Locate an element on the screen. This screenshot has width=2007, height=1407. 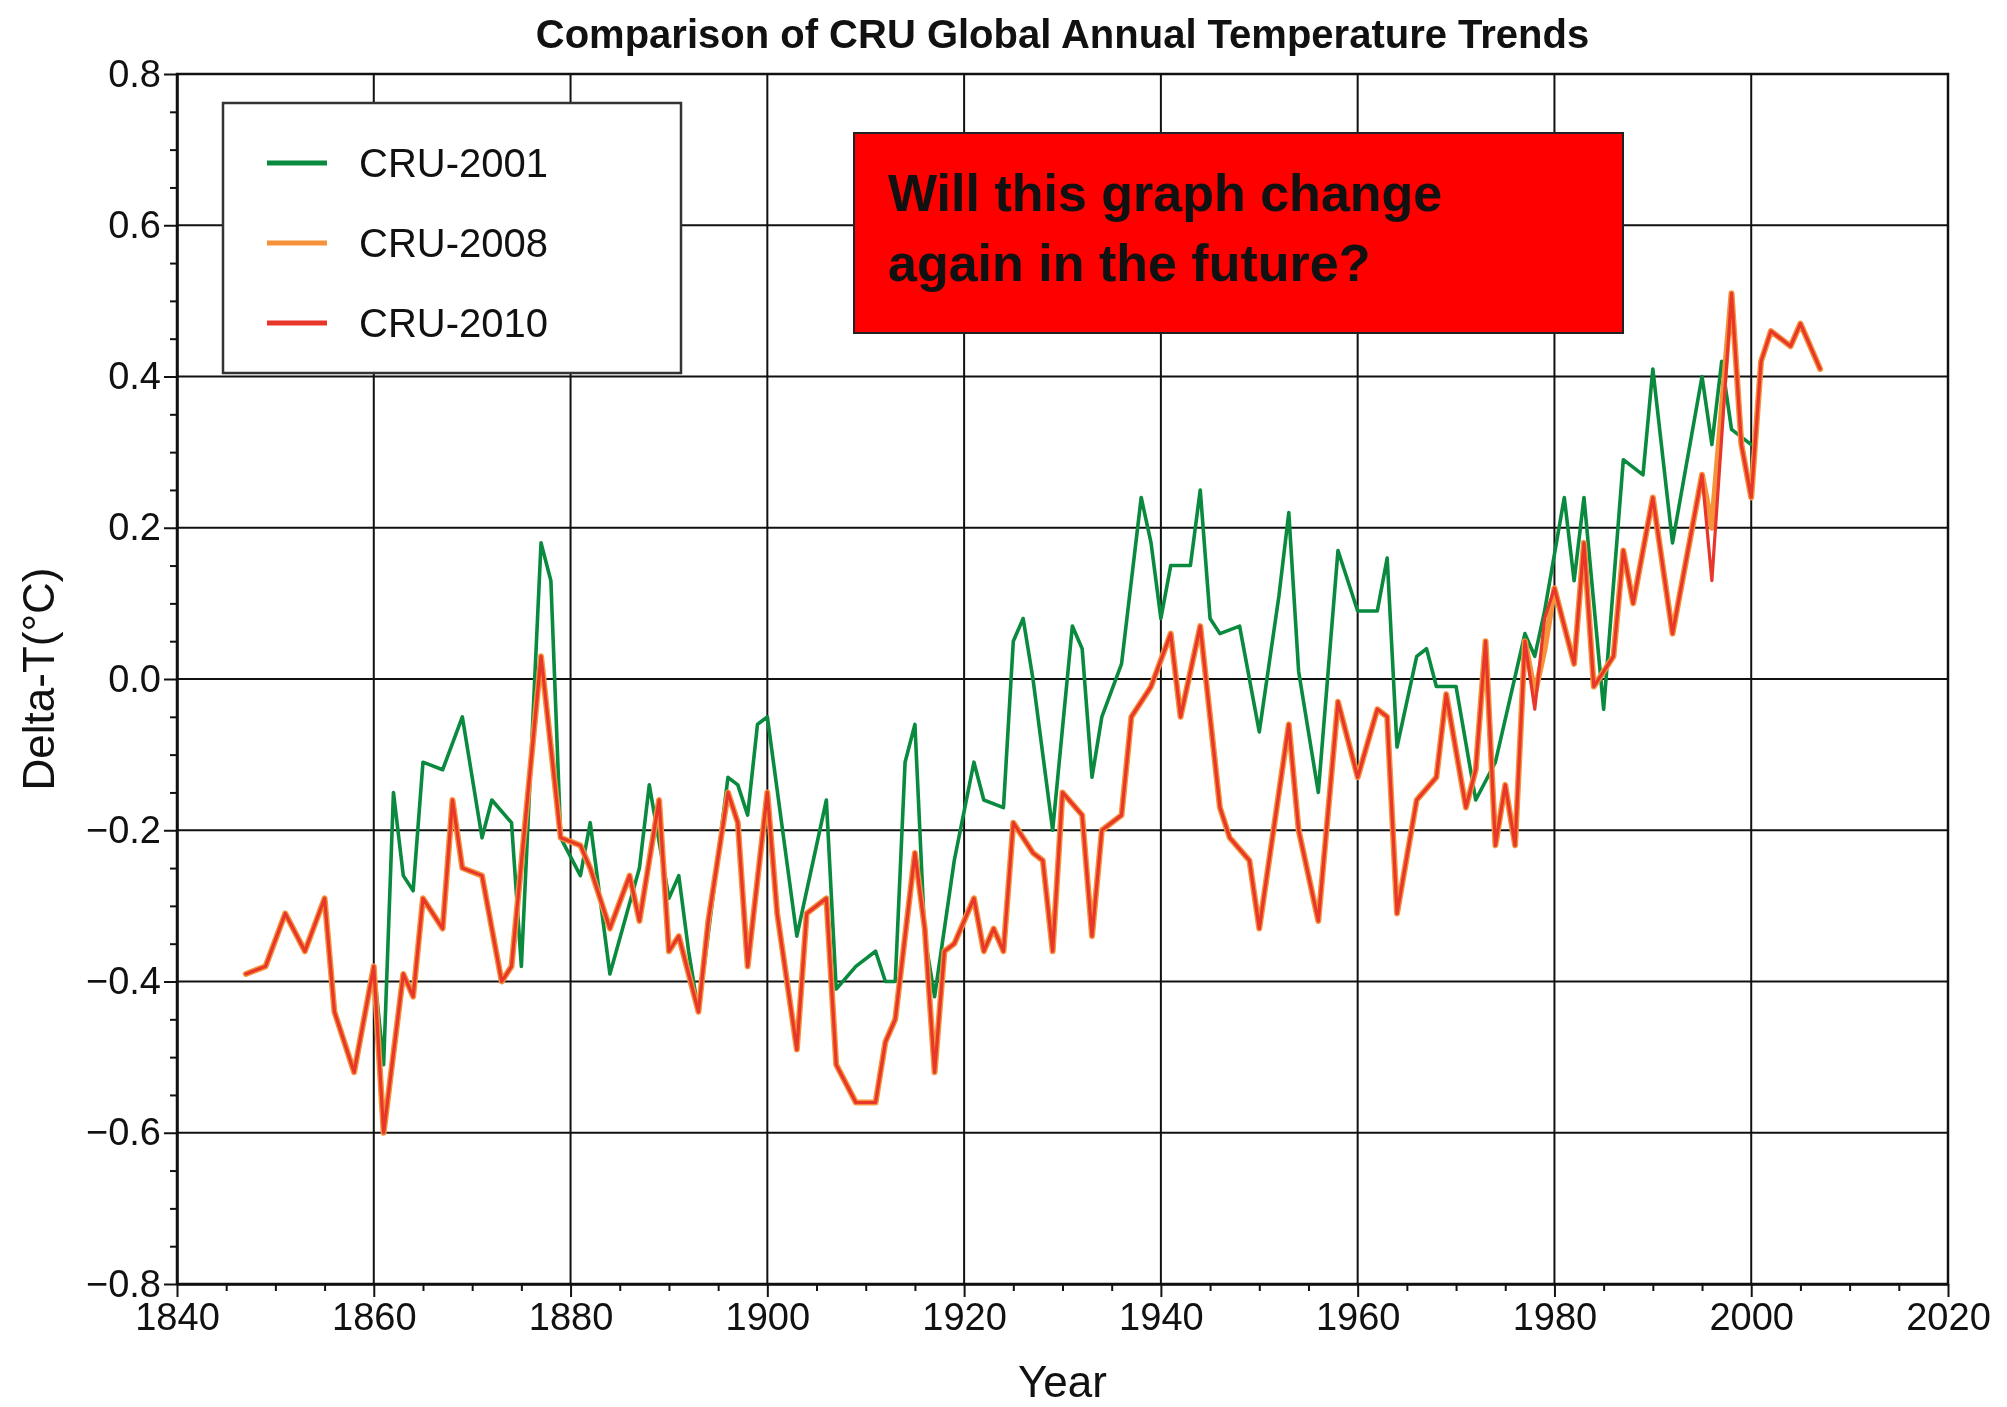
x-tick-label: 1980 is located at coordinates (1555, 1317).